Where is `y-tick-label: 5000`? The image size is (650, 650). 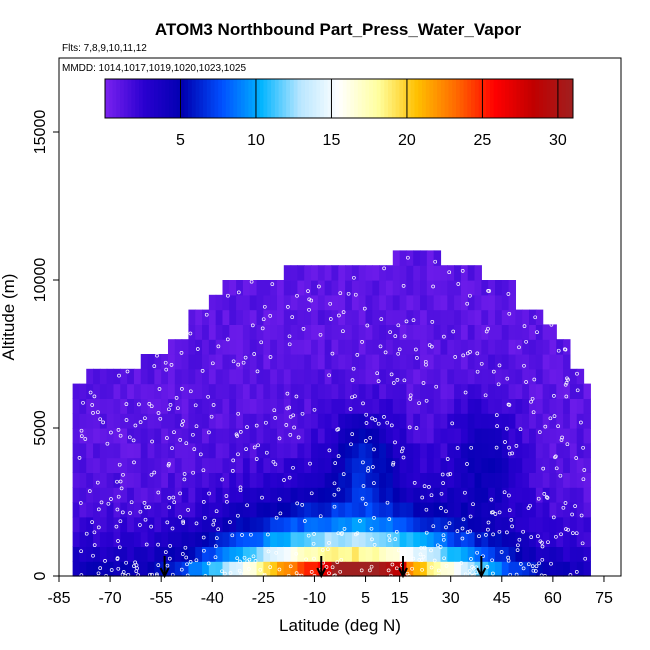 y-tick-label: 5000 is located at coordinates (40, 428).